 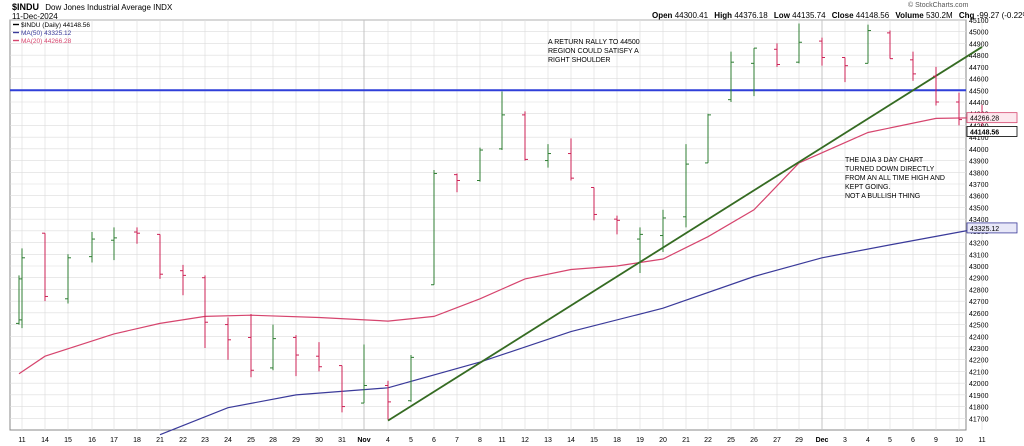 I want to click on x-tick-label: 31, so click(x=342, y=440).